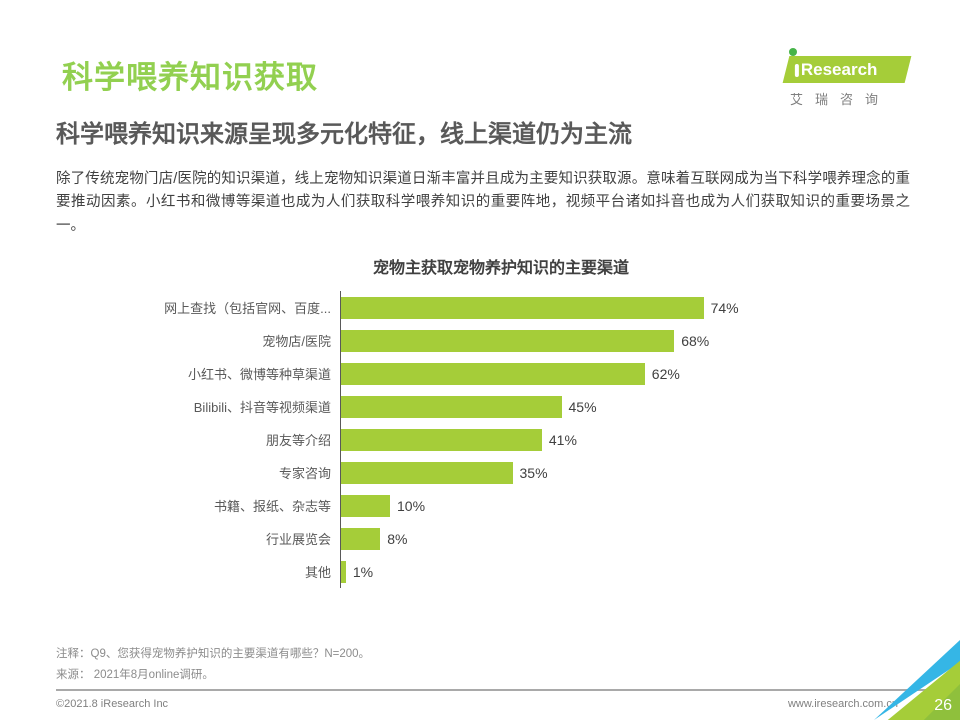  I want to click on chart-bar-track: 45%, so click(597, 406).